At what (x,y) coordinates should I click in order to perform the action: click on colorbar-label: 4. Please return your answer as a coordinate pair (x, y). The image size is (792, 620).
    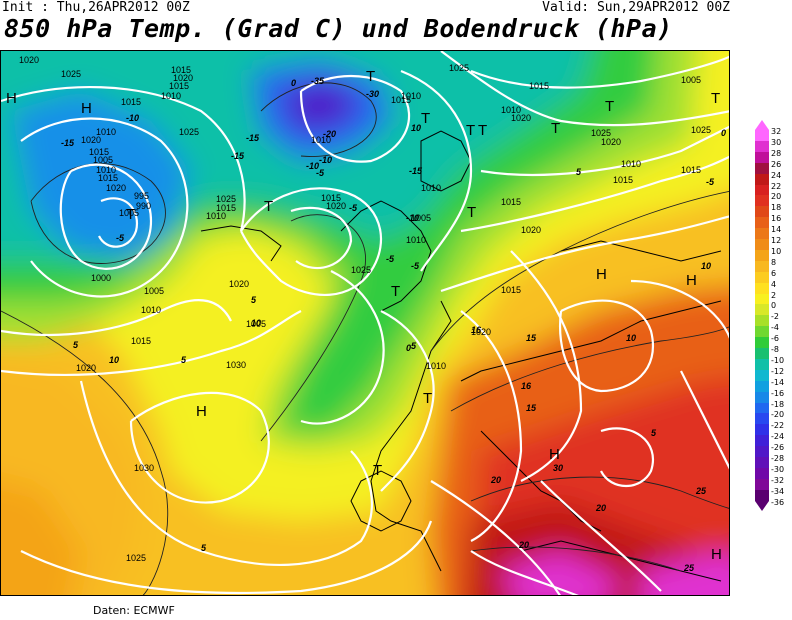
    Looking at the image, I should click on (774, 284).